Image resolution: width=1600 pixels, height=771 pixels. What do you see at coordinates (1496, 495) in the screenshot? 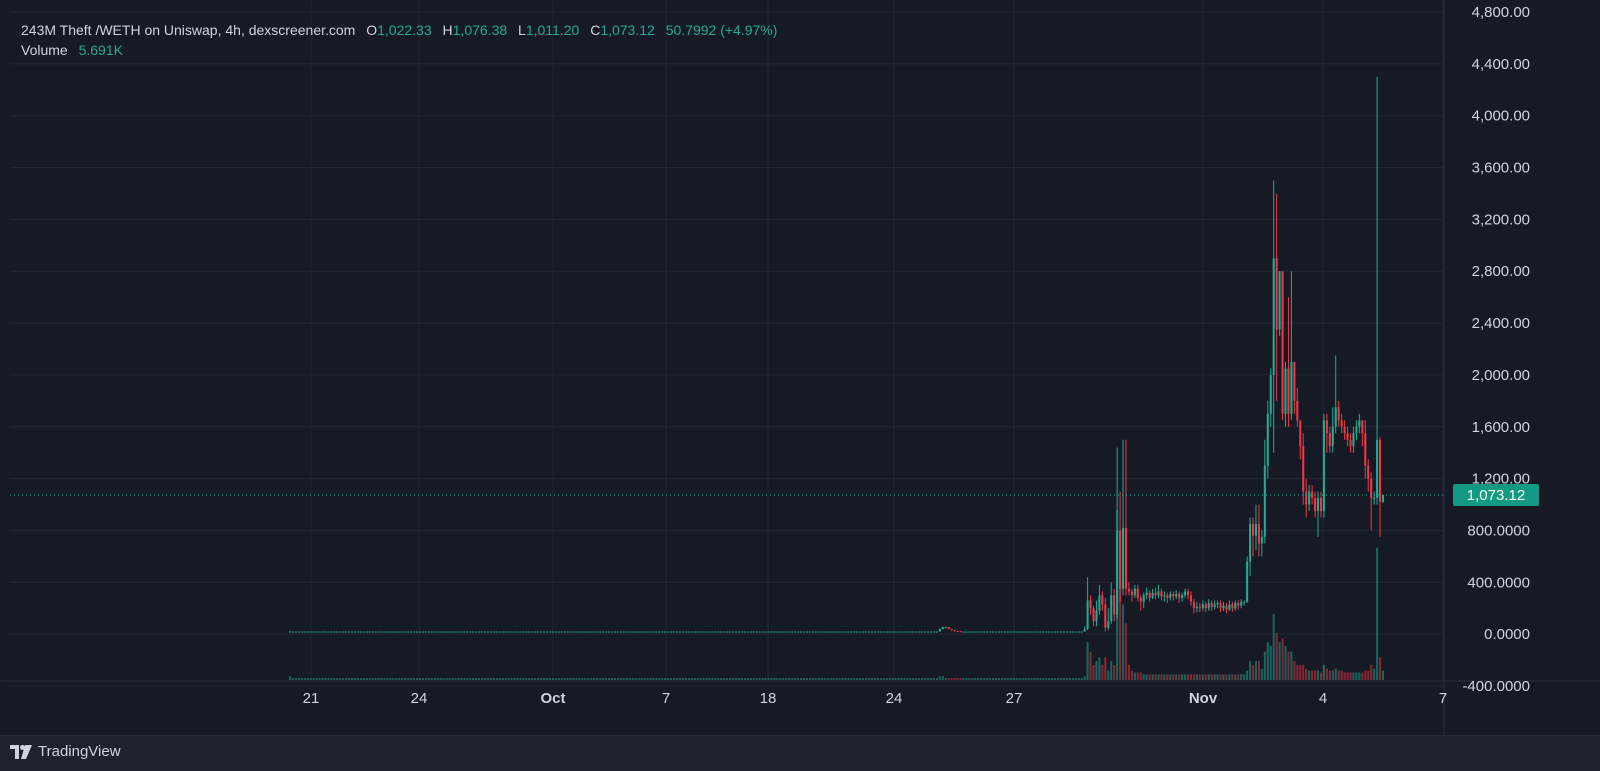
I see `last-price-label-text: 1,073.12` at bounding box center [1496, 495].